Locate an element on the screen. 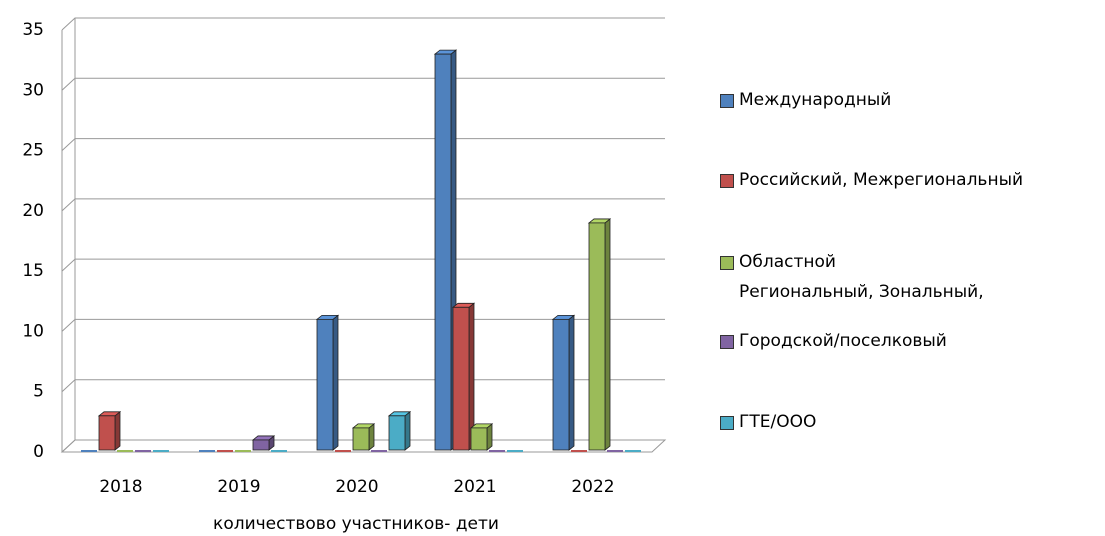  legend-item: Городской/поселковый is located at coordinates (833, 341).